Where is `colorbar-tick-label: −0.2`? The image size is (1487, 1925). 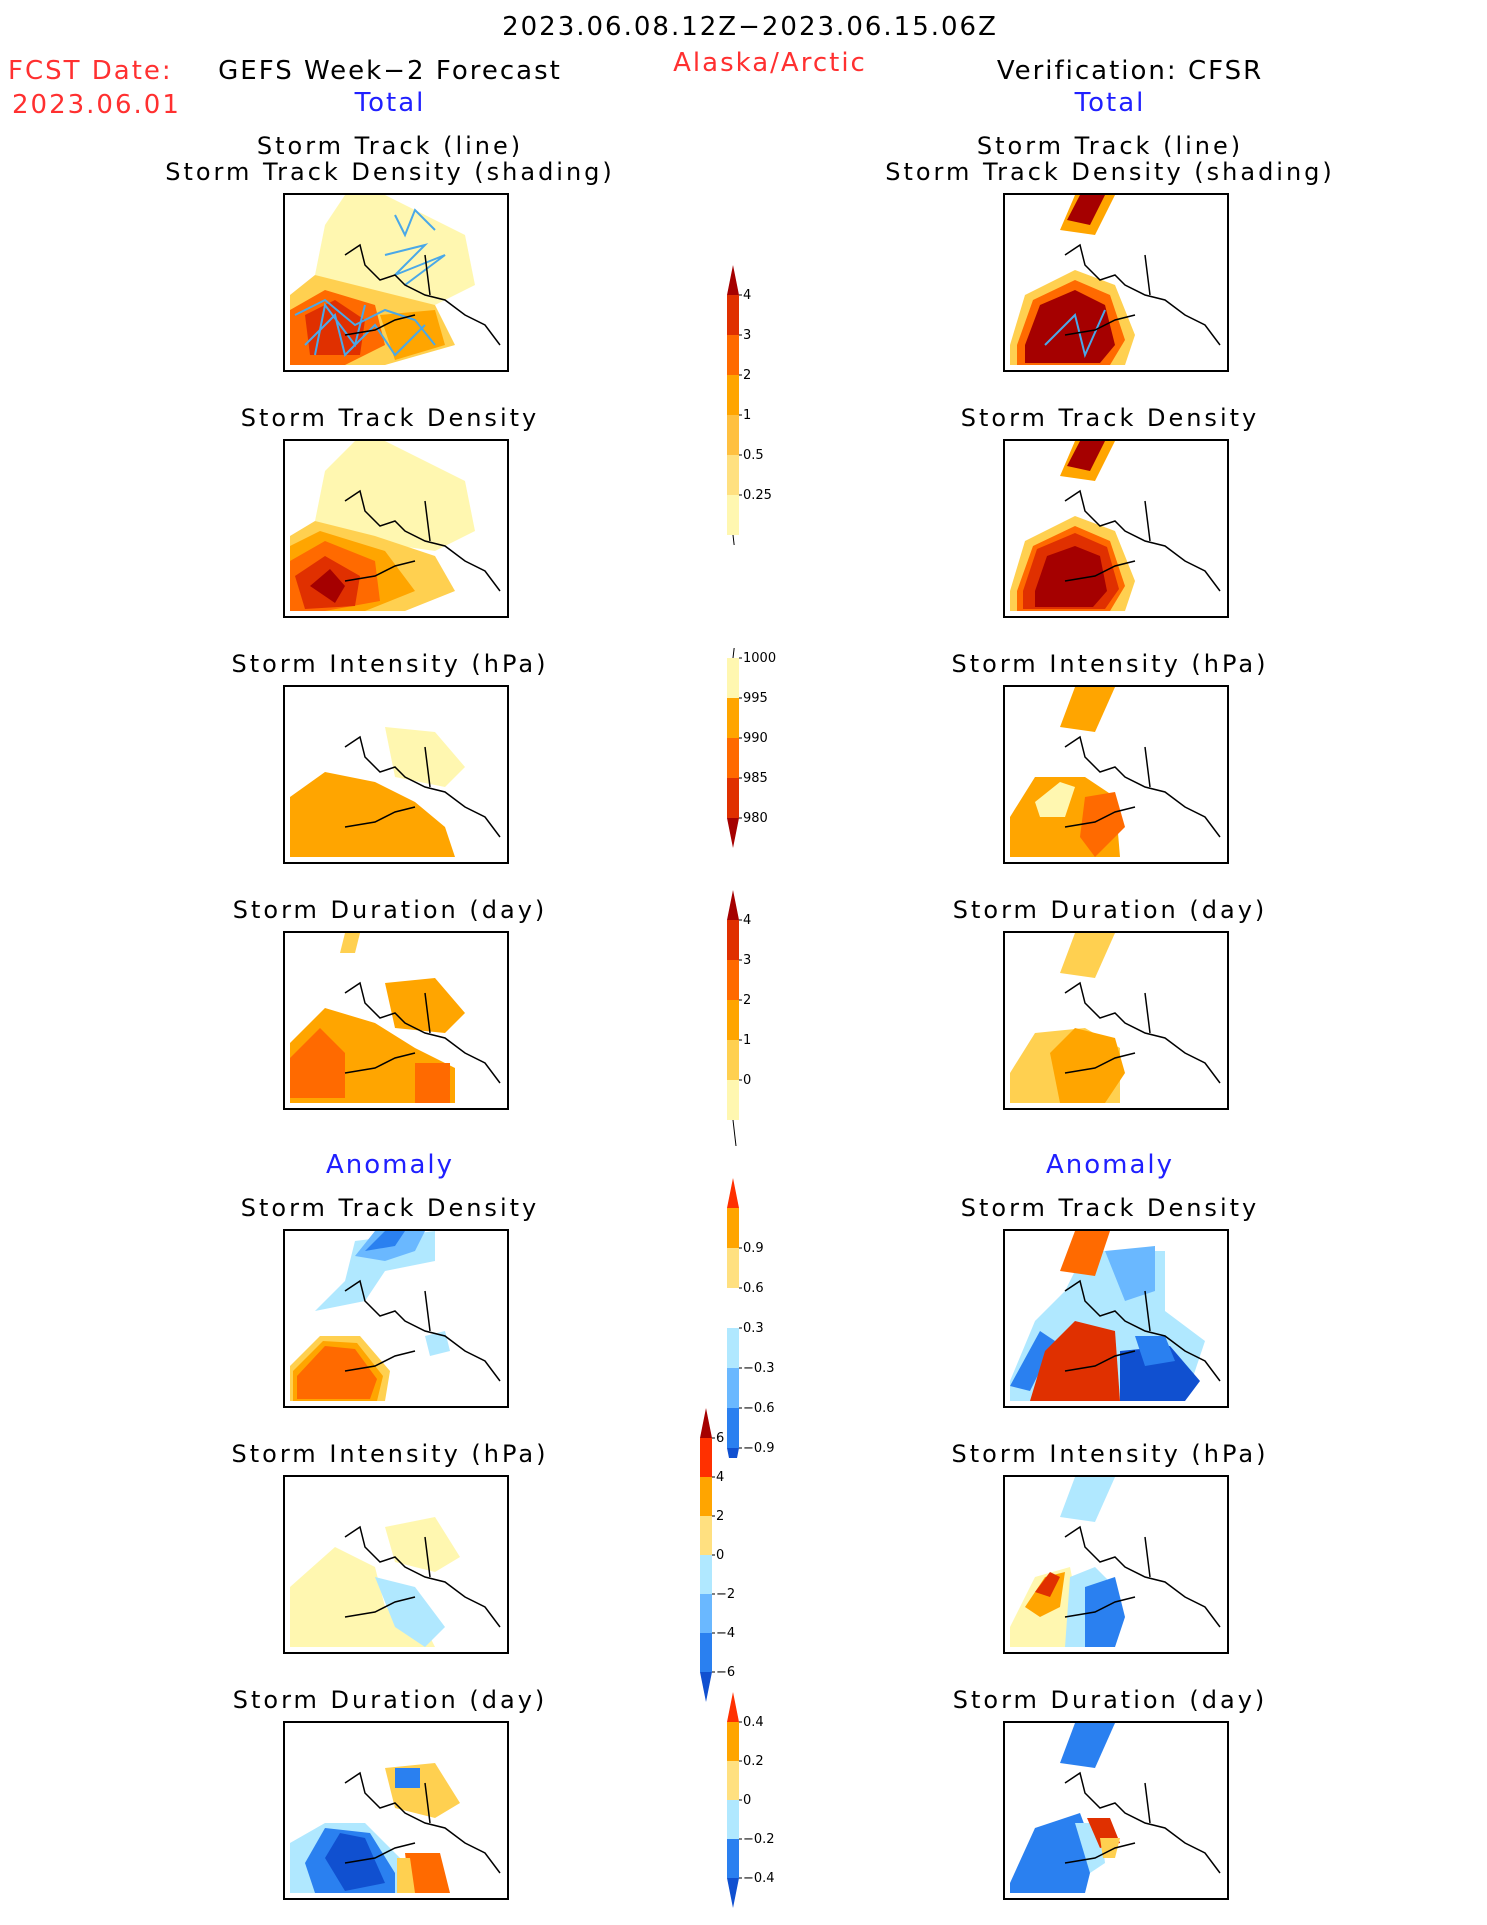
colorbar-tick-label: −0.2 is located at coordinates (759, 1839).